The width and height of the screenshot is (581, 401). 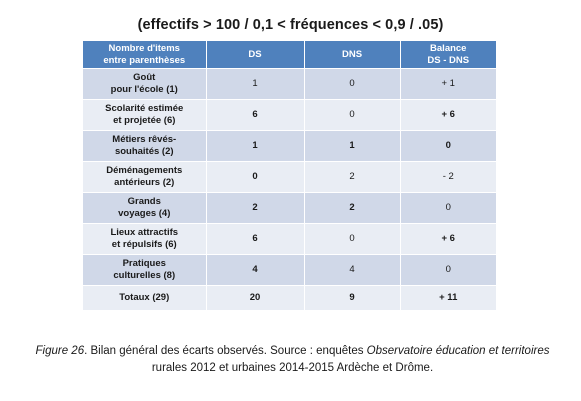 I want to click on header-items-line2: entre parenthèses, so click(x=144, y=60).